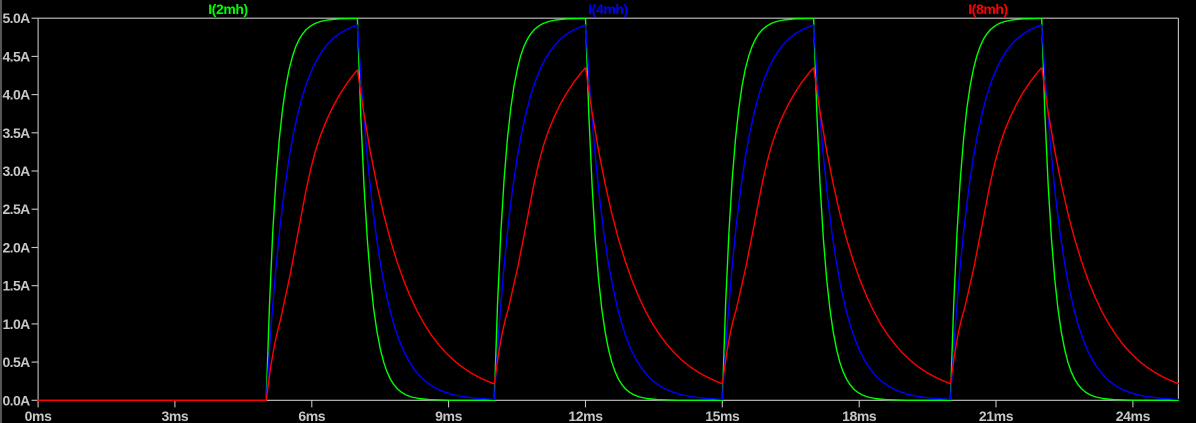  What do you see at coordinates (988, 9) in the screenshot?
I see `svg-text: I(8mh)` at bounding box center [988, 9].